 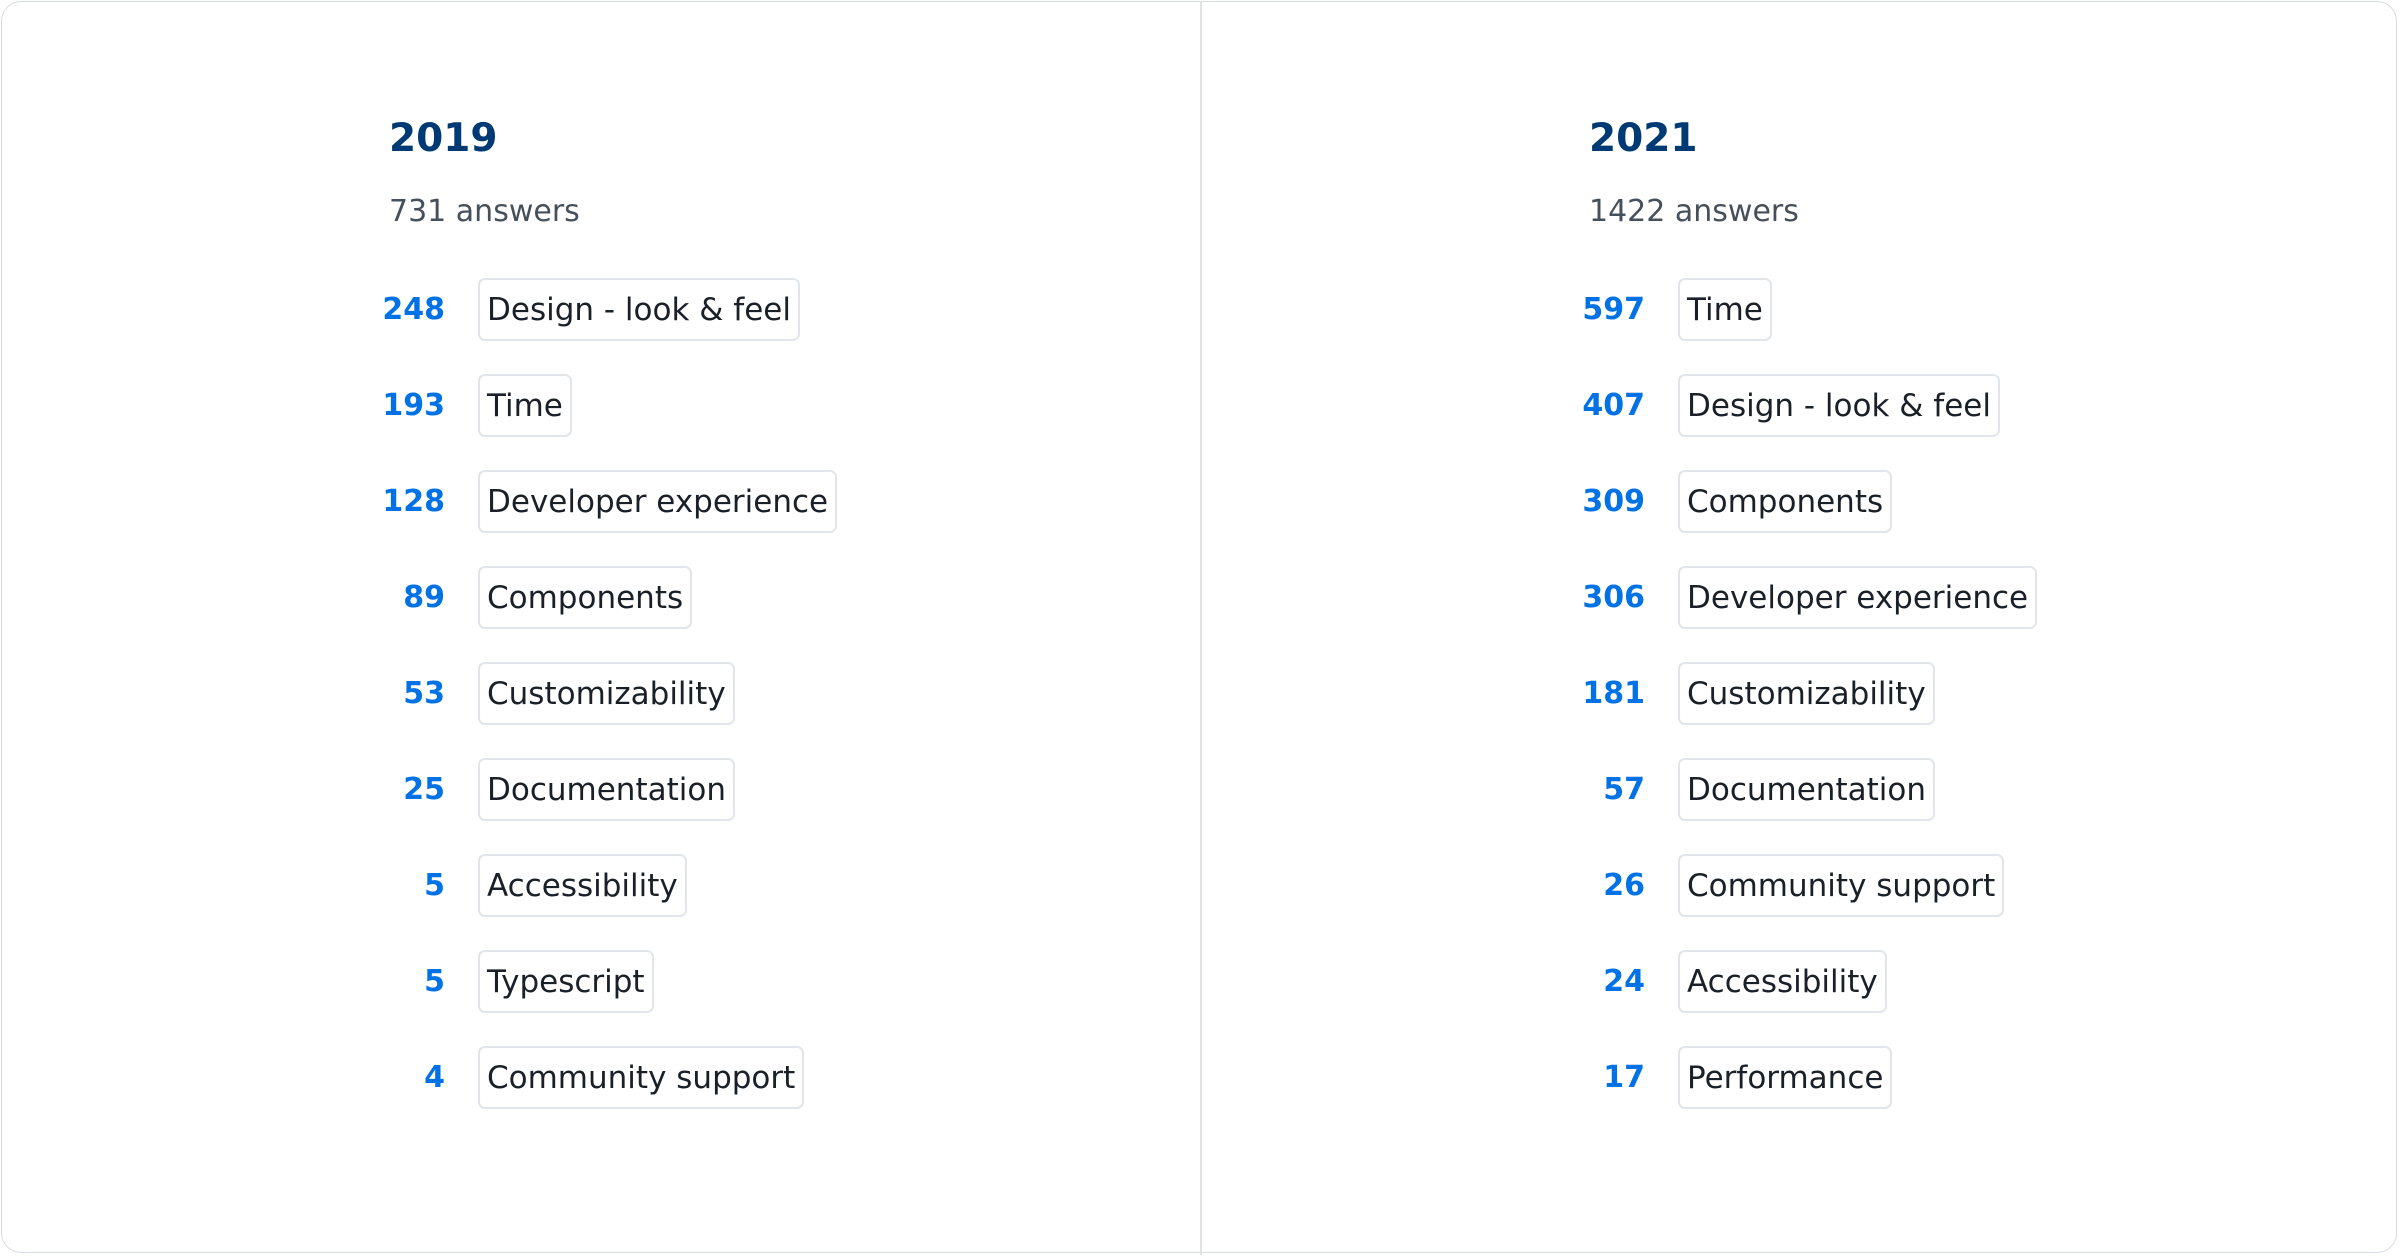 I want to click on answer-count: 4, so click(x=434, y=1077).